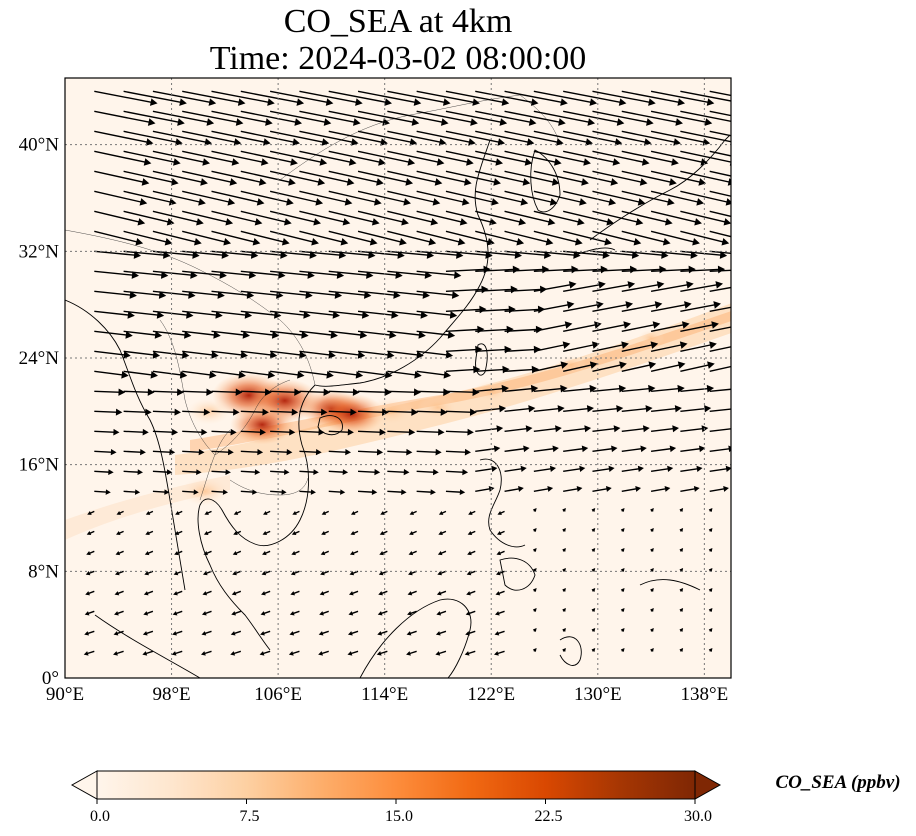 This screenshot has height=836, width=916. What do you see at coordinates (278, 694) in the screenshot?
I see `lon-tick-label: 106°E` at bounding box center [278, 694].